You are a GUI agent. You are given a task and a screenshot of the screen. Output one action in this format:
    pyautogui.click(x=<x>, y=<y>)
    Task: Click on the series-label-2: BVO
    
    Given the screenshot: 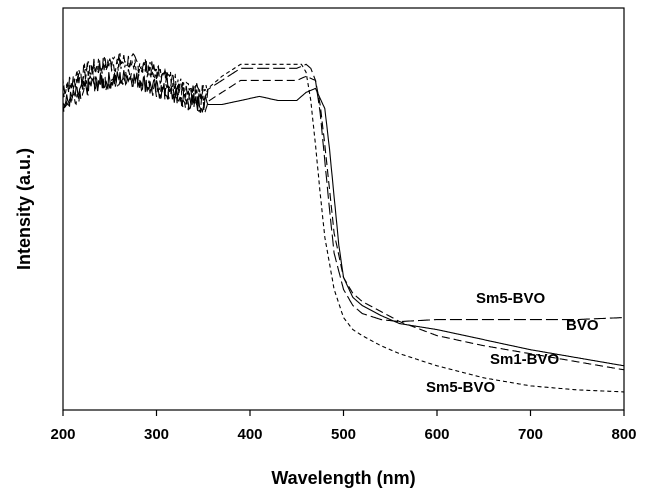 What is the action you would take?
    pyautogui.click(x=582, y=325)
    